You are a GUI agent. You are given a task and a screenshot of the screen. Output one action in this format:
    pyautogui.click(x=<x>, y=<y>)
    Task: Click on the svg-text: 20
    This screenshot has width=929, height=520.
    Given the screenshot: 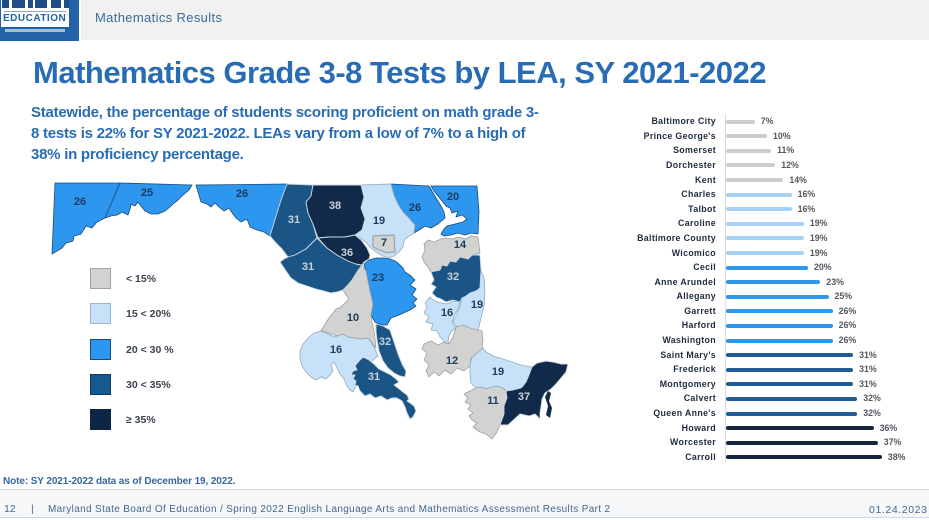 What is the action you would take?
    pyautogui.click(x=453, y=197)
    